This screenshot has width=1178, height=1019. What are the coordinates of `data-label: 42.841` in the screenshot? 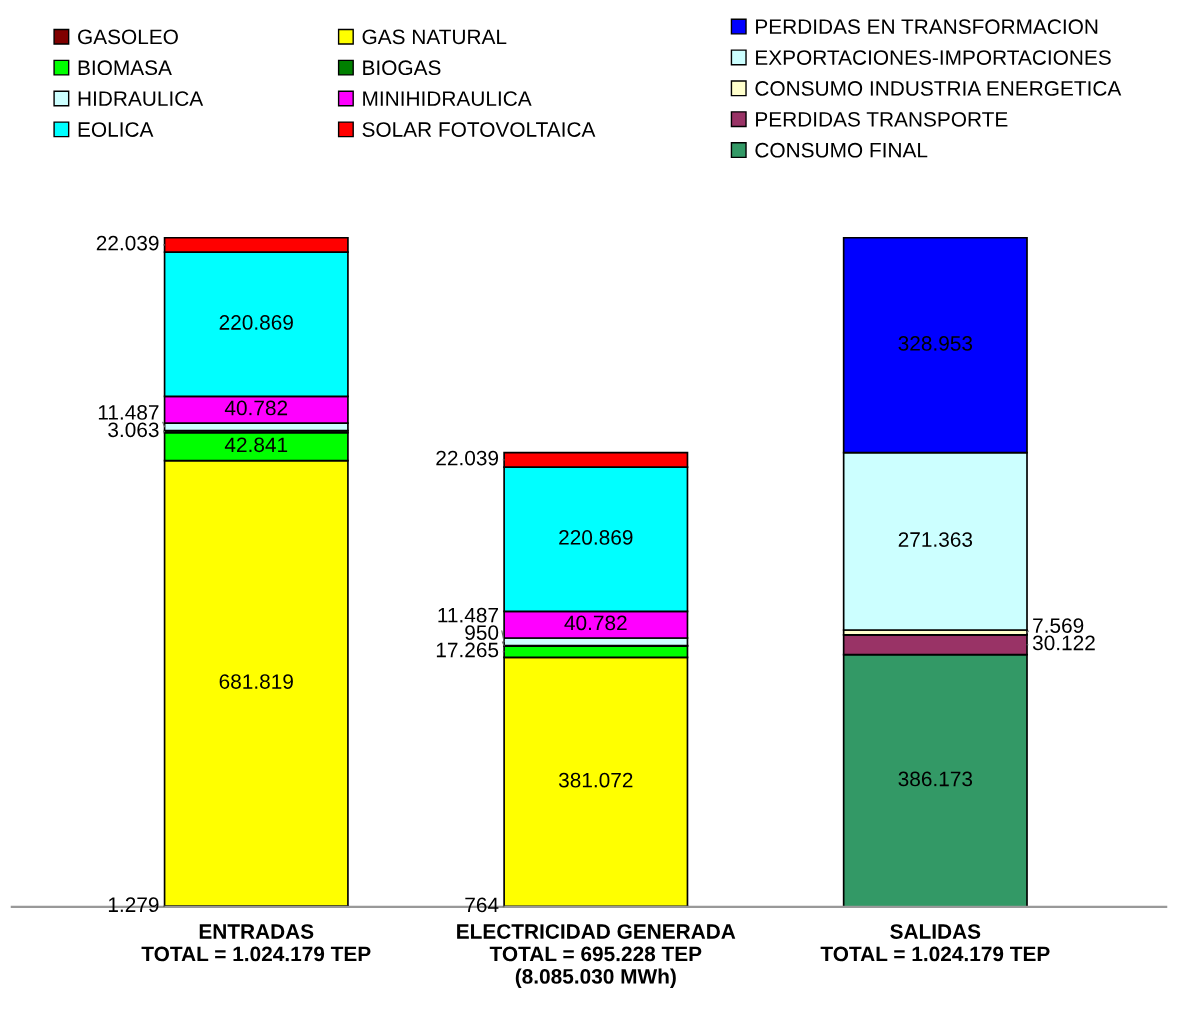 It's located at (256, 445).